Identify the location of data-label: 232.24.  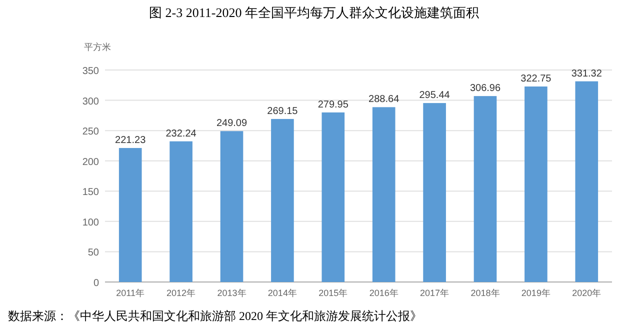
(181, 134).